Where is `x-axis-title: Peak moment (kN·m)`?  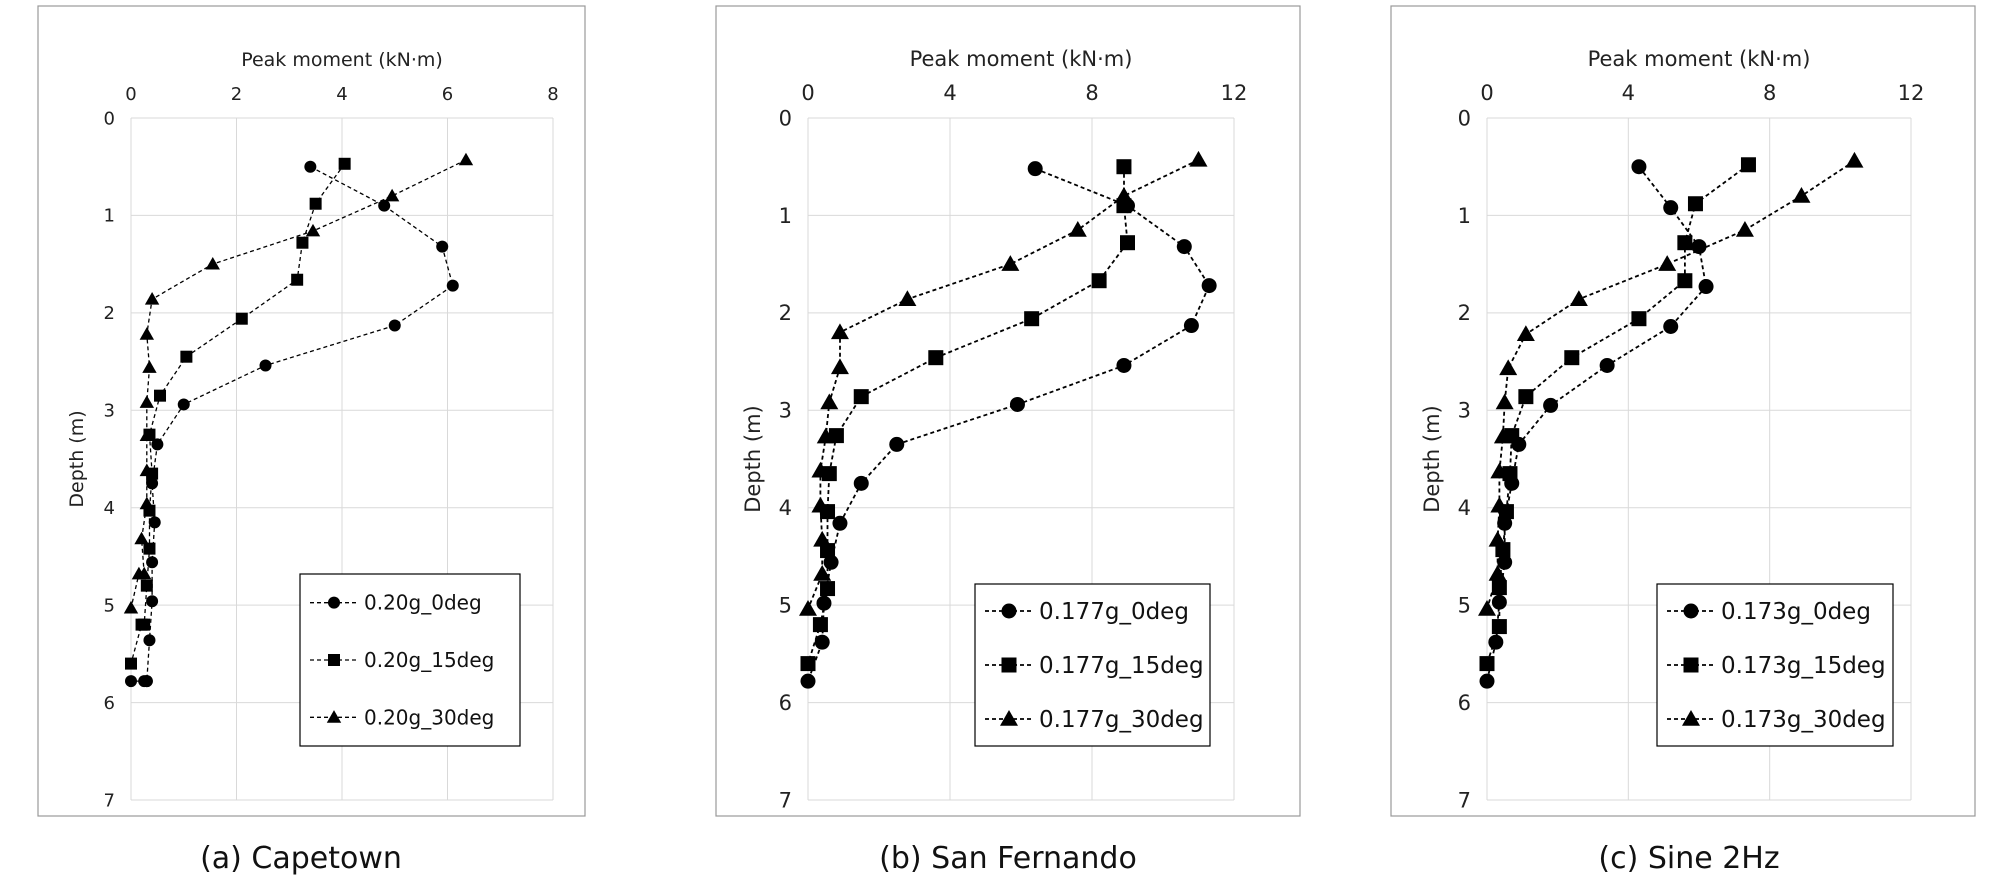 x-axis-title: Peak moment (kN·m) is located at coordinates (1021, 59).